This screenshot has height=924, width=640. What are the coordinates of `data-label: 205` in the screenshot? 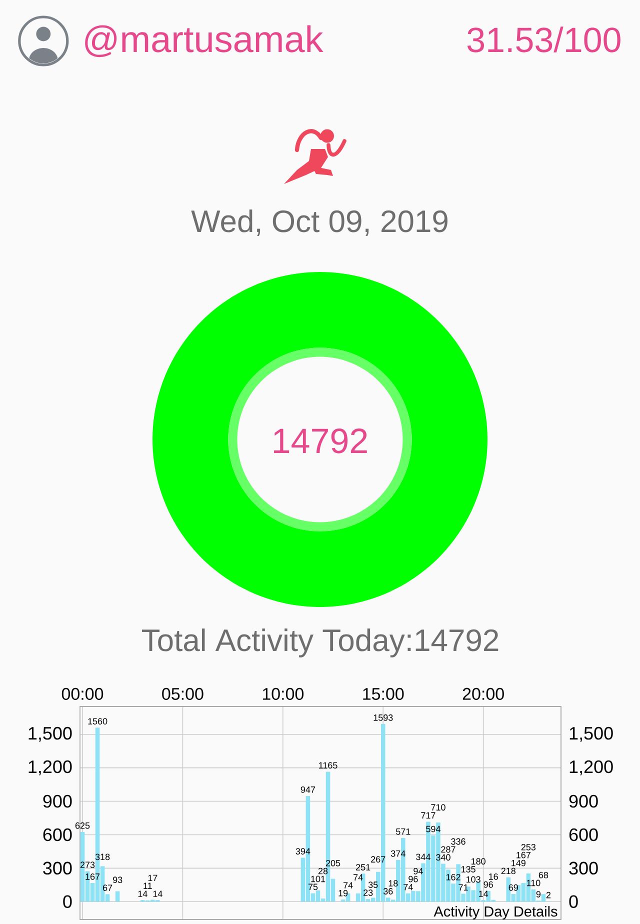 It's located at (333, 863).